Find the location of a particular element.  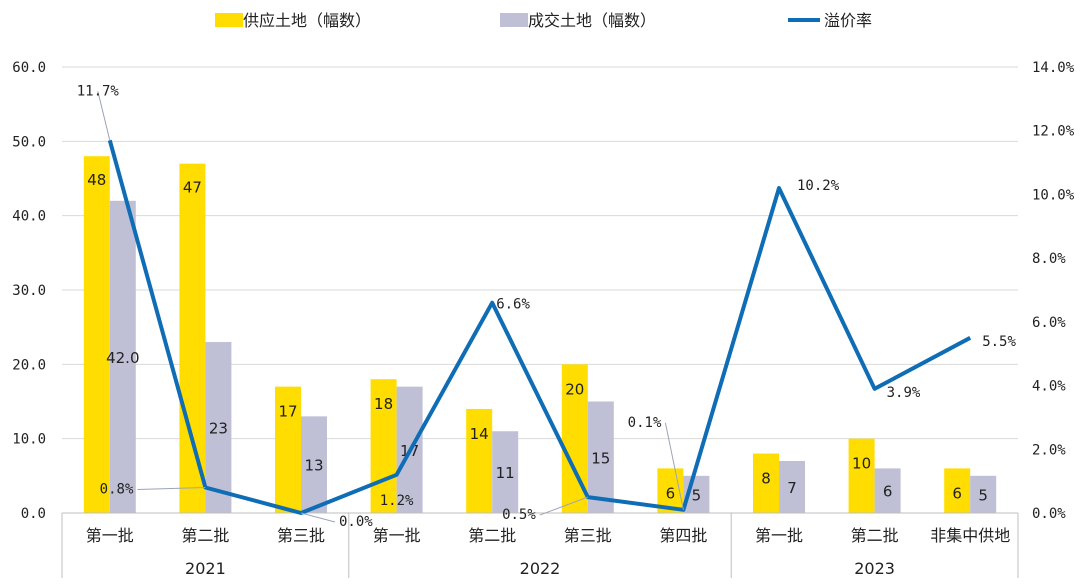

y-left-tick-label: 0.0 is located at coordinates (33, 514).